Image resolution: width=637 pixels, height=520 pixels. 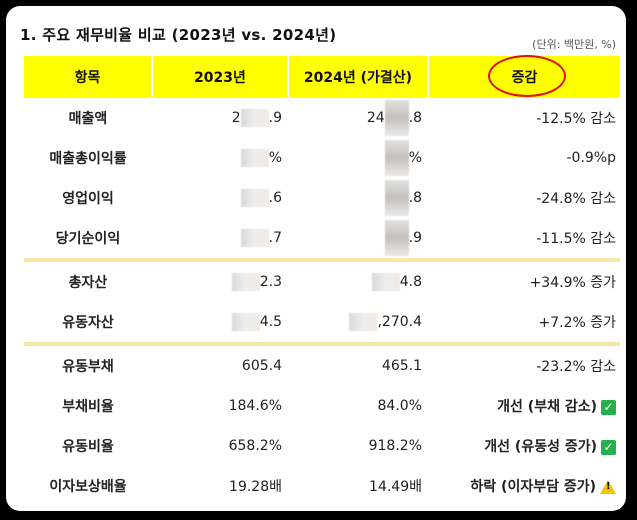 I want to click on table-row: 이자보상배율 19.28배 14.49배 하락 (이자부담 증가), so click(x=322, y=486).